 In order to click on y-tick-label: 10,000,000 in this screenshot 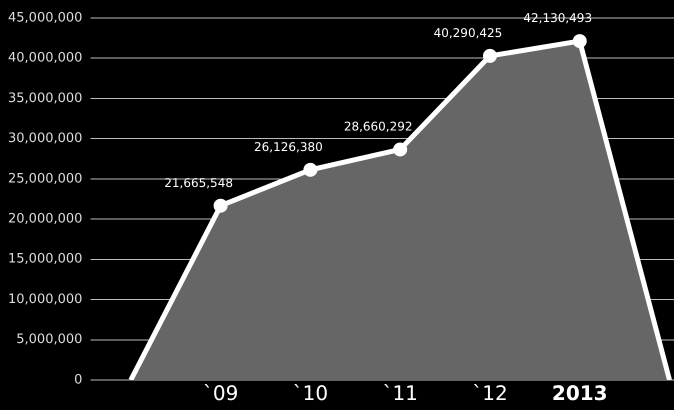, I will do `click(45, 299)`.